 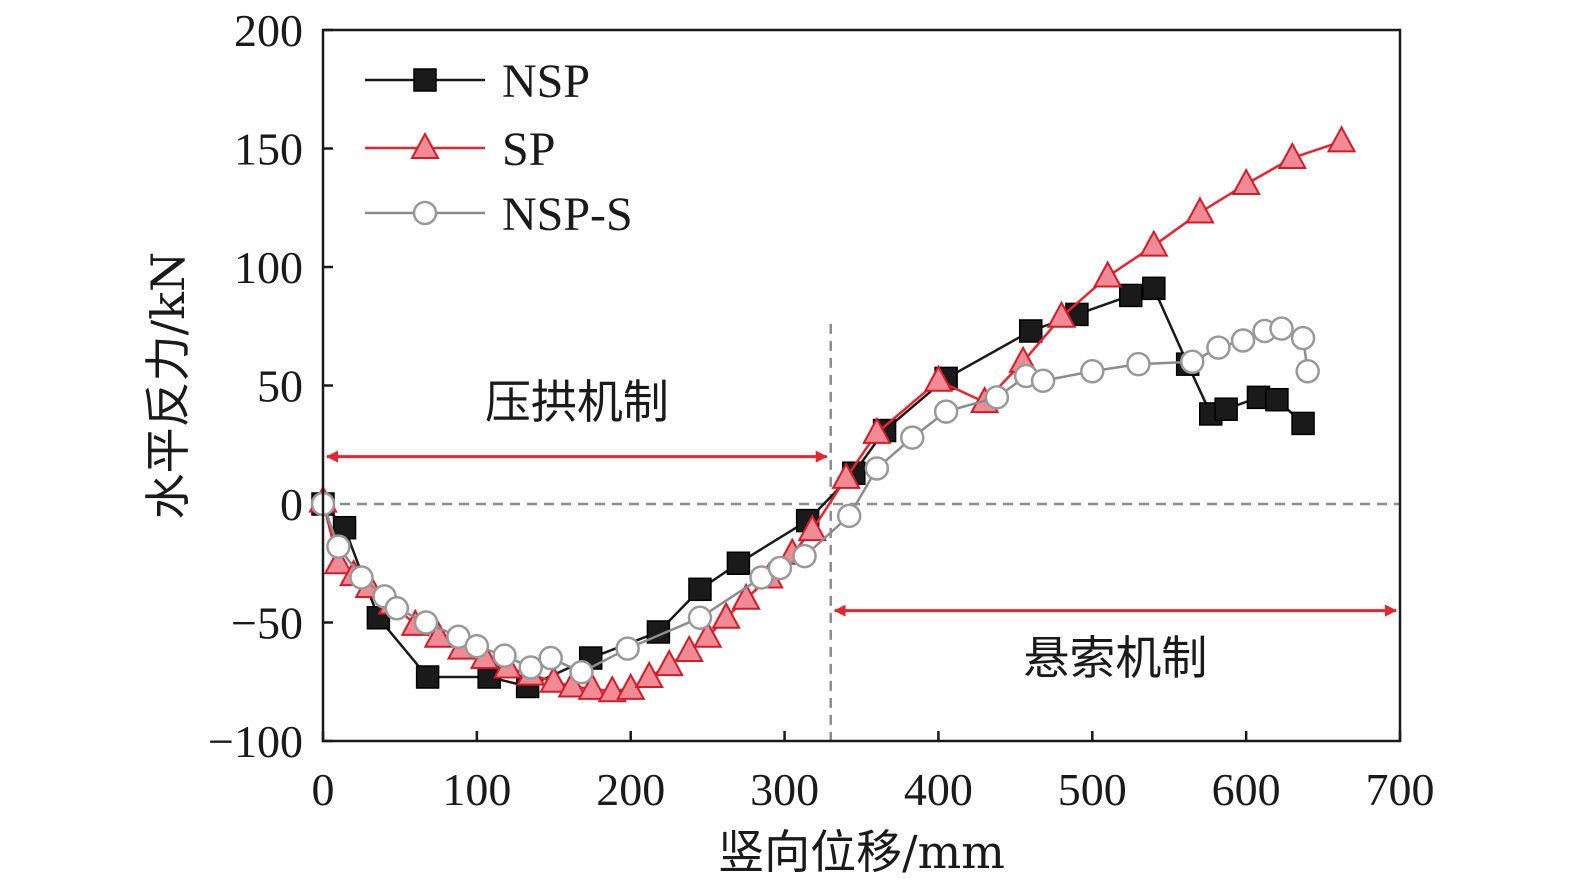 What do you see at coordinates (291, 504) in the screenshot?
I see `y-tick-label: 0` at bounding box center [291, 504].